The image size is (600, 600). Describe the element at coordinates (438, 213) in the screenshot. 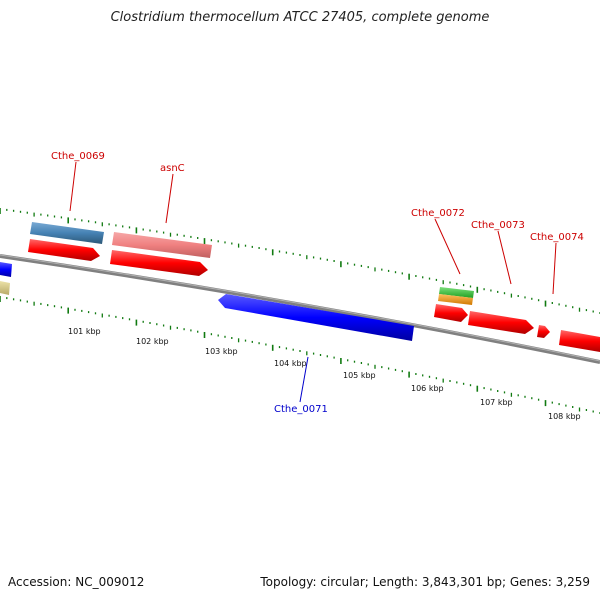

I see `gene-label-cthe-0072: Cthe_0072` at that location.